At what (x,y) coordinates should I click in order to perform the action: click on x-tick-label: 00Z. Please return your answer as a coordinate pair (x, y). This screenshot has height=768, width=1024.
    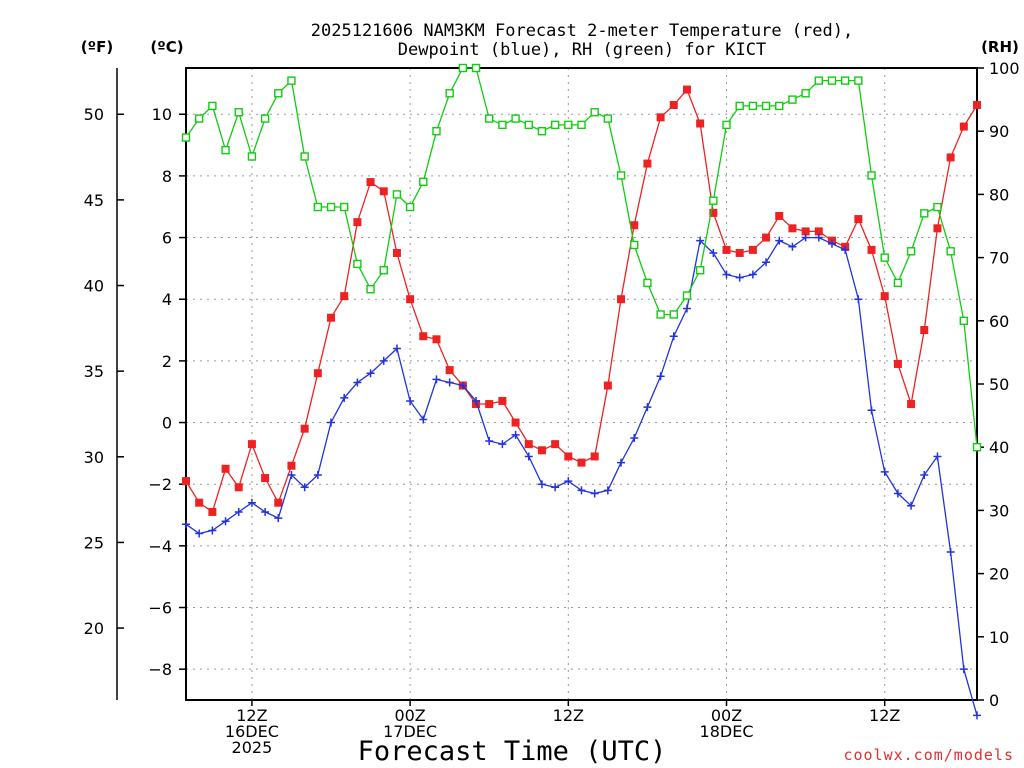
    Looking at the image, I should click on (409, 715).